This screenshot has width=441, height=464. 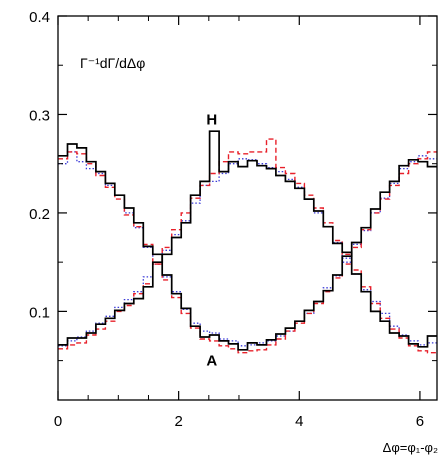 I want to click on y-tick-label: 0.2, so click(x=39, y=214).